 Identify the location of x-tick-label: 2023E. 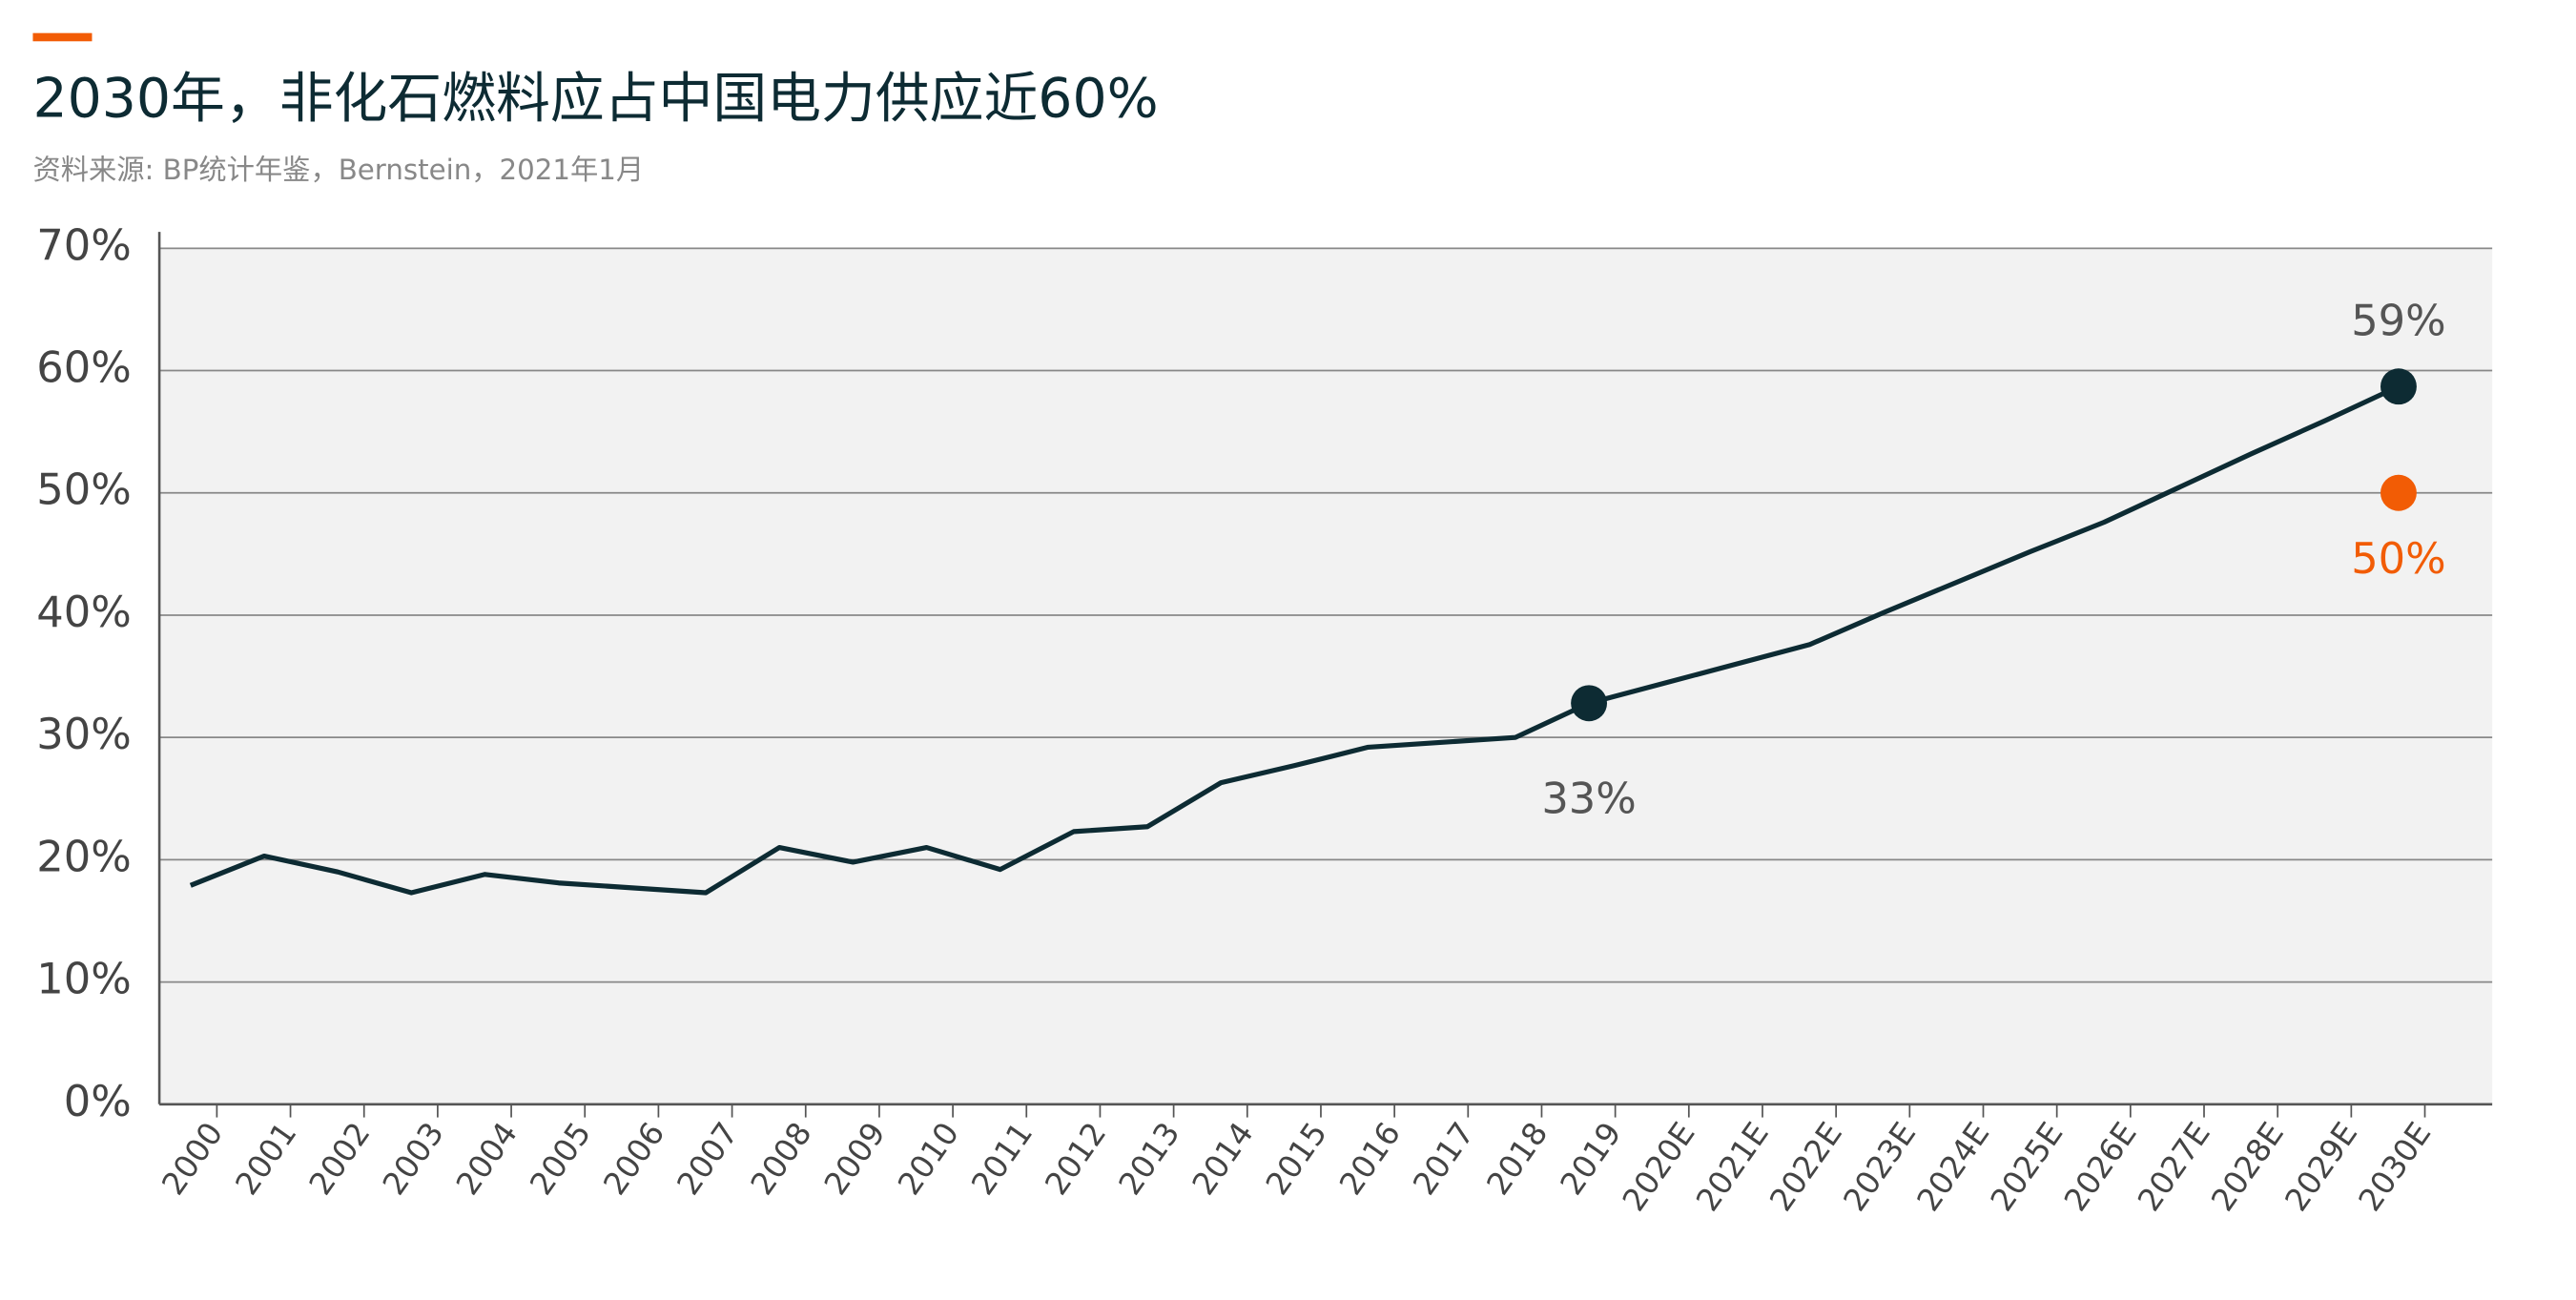
(1879, 1167).